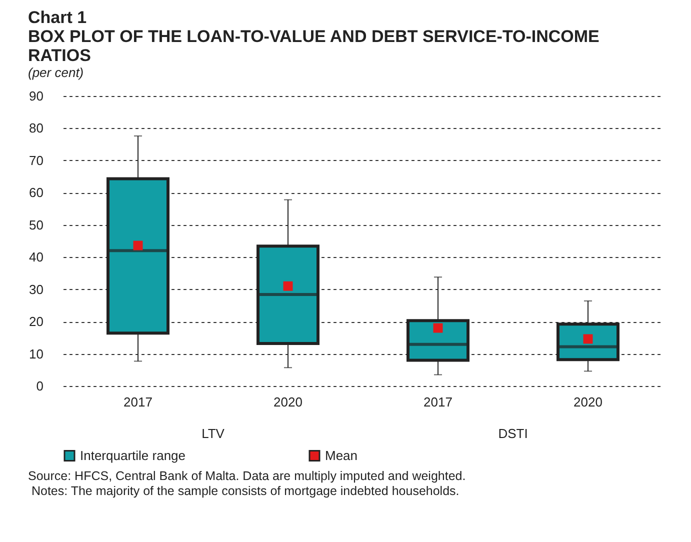 This screenshot has height=542, width=691. Describe the element at coordinates (213, 433) in the screenshot. I see `text: LTV` at that location.